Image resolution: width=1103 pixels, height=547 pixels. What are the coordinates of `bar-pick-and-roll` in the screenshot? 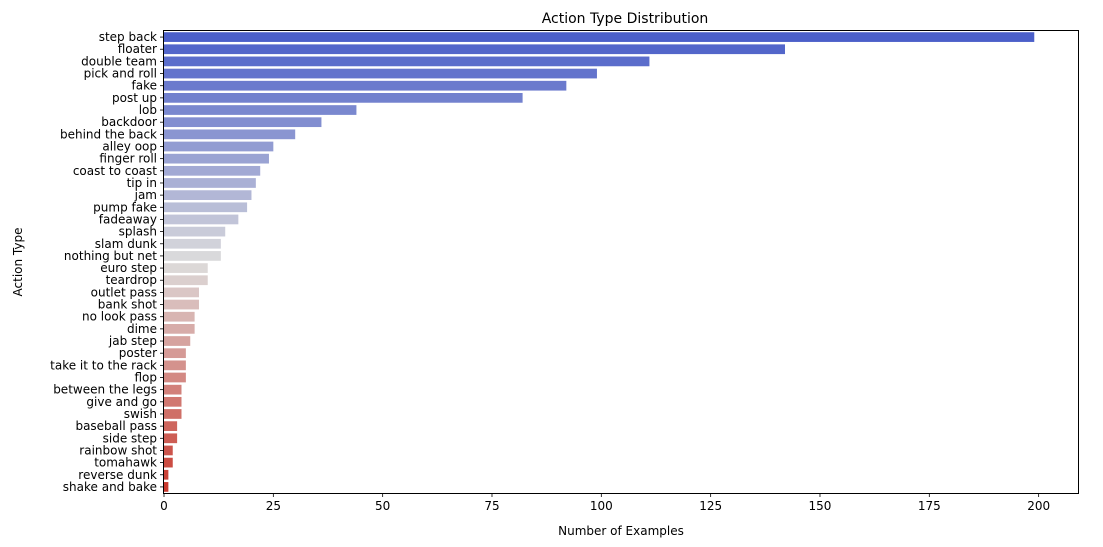 It's located at (380, 73).